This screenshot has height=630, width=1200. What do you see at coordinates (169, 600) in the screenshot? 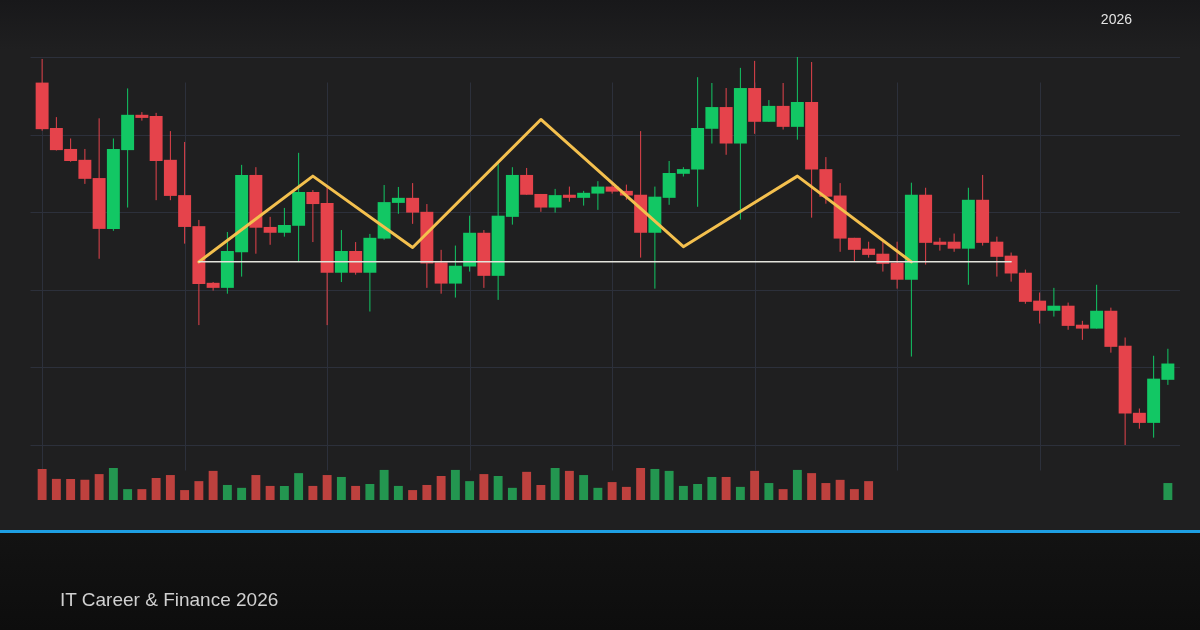
I see `text: IT Career & Finance 2026` at bounding box center [169, 600].